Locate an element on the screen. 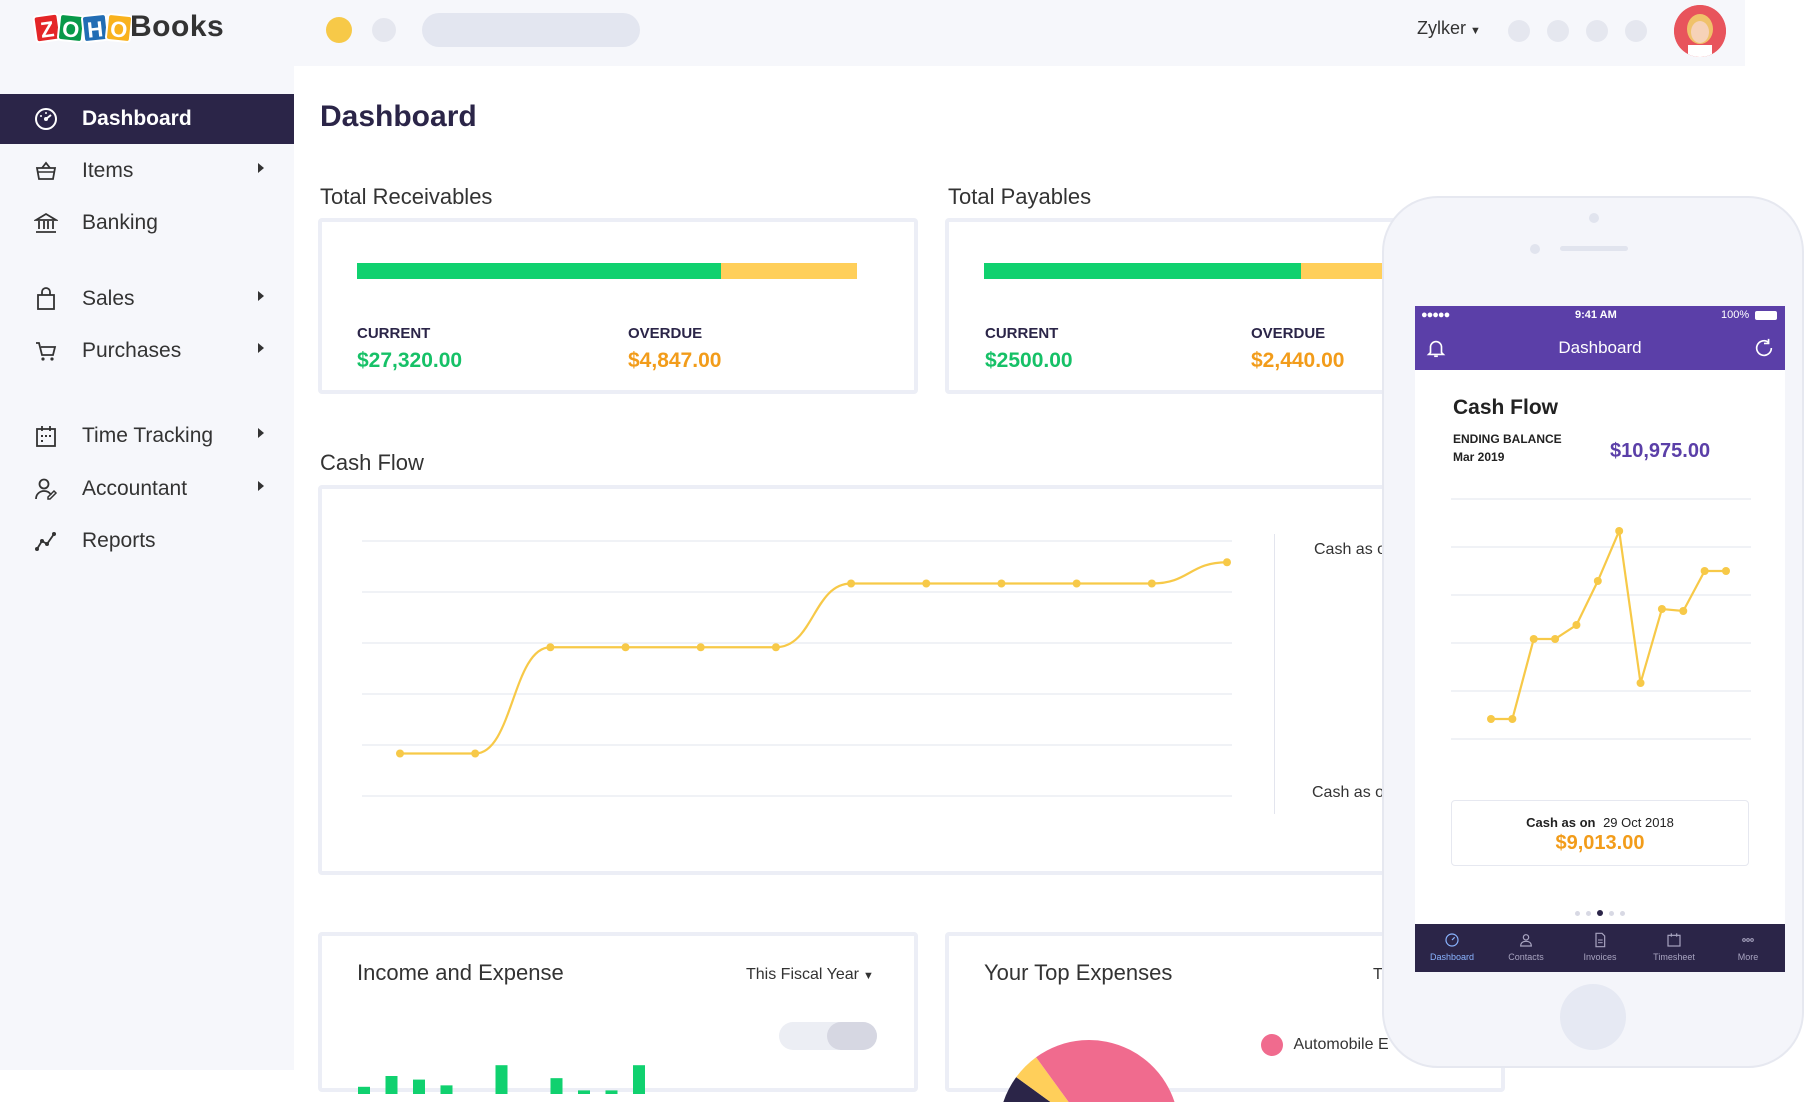 Image resolution: width=1811 pixels, height=1102 pixels. invoice-icon is located at coordinates (1600, 940).